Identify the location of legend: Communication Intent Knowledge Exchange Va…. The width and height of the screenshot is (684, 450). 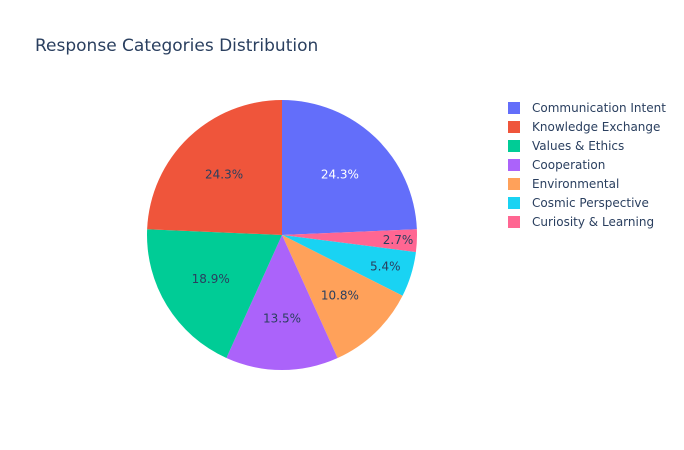
(587, 165).